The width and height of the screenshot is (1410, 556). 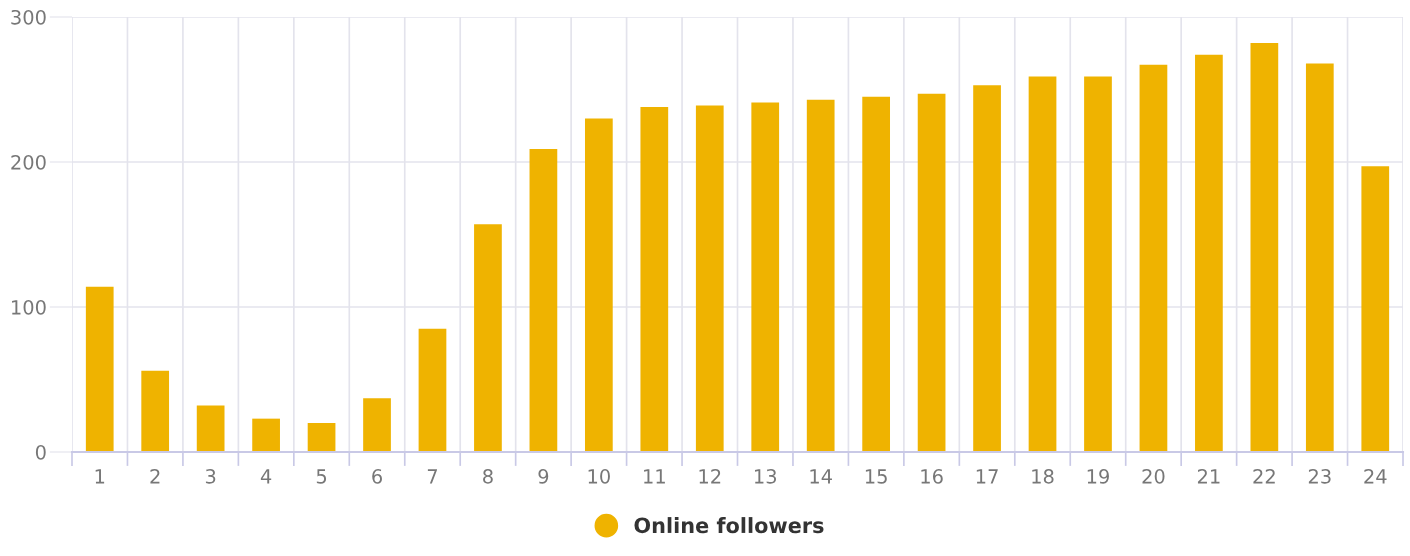 I want to click on x-tick-label: 1, so click(x=100, y=476).